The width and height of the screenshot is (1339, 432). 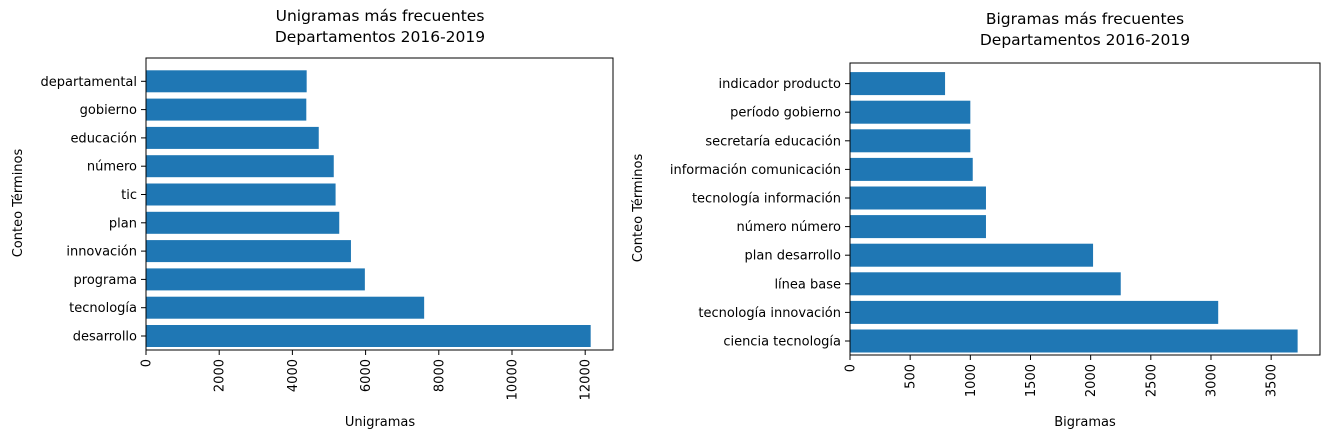 What do you see at coordinates (1151, 380) in the screenshot?
I see `x-tick-label: 2500` at bounding box center [1151, 380].